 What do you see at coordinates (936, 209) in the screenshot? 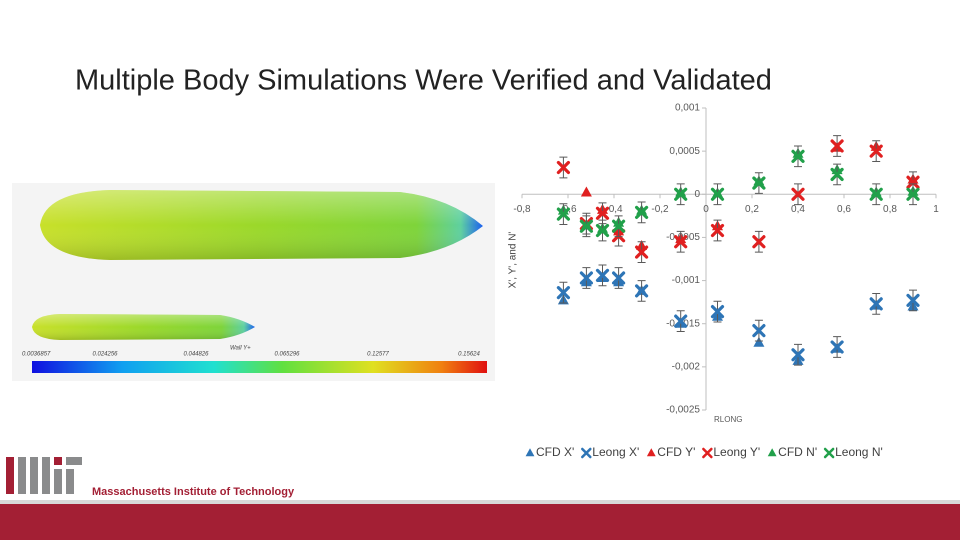
I see `x-tick-label: 1` at bounding box center [936, 209].